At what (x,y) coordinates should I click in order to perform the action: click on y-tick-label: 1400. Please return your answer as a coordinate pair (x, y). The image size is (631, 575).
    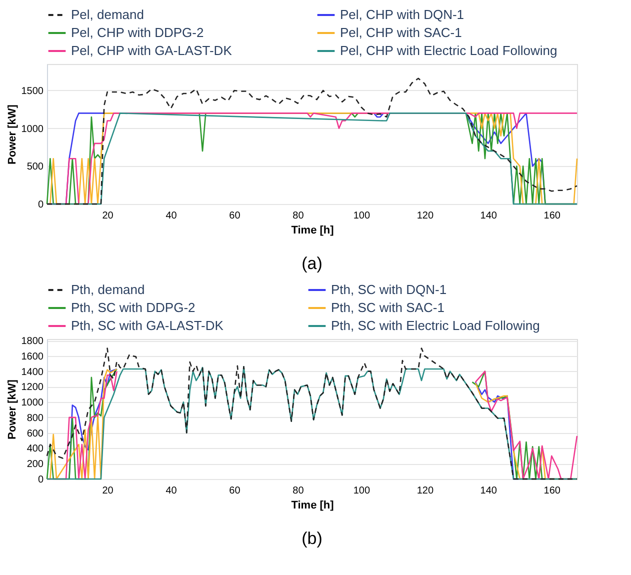
    Looking at the image, I should click on (32, 372).